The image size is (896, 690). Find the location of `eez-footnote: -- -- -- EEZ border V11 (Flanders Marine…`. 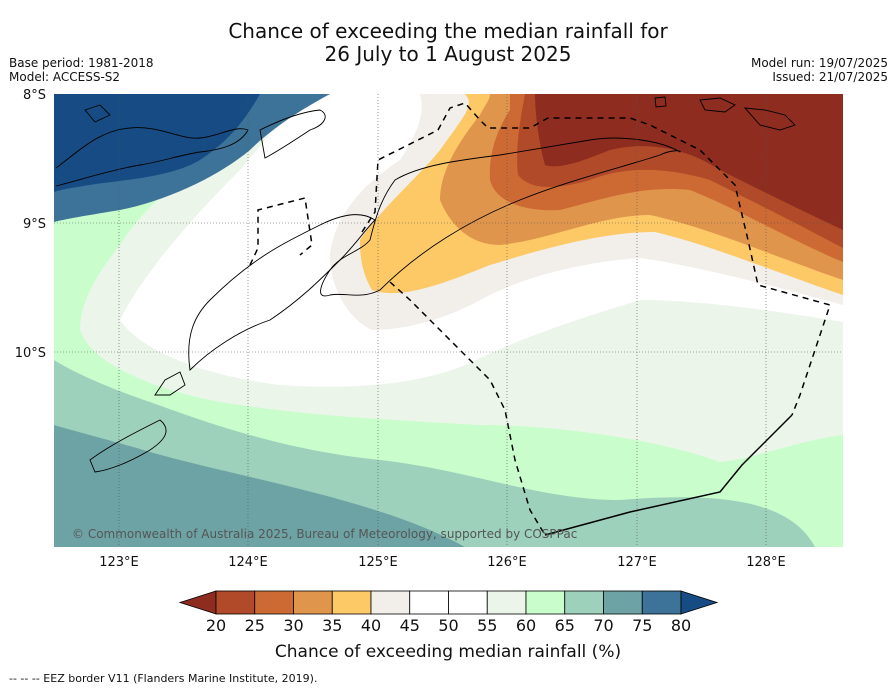

eez-footnote: -- -- -- EEZ border V11 (Flanders Marine… is located at coordinates (163, 678).